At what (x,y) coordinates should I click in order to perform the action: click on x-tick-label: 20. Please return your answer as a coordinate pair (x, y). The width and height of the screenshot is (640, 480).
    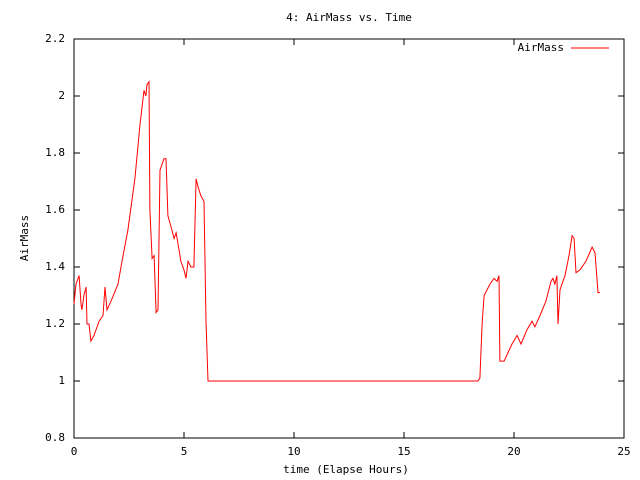
    Looking at the image, I should click on (513, 451).